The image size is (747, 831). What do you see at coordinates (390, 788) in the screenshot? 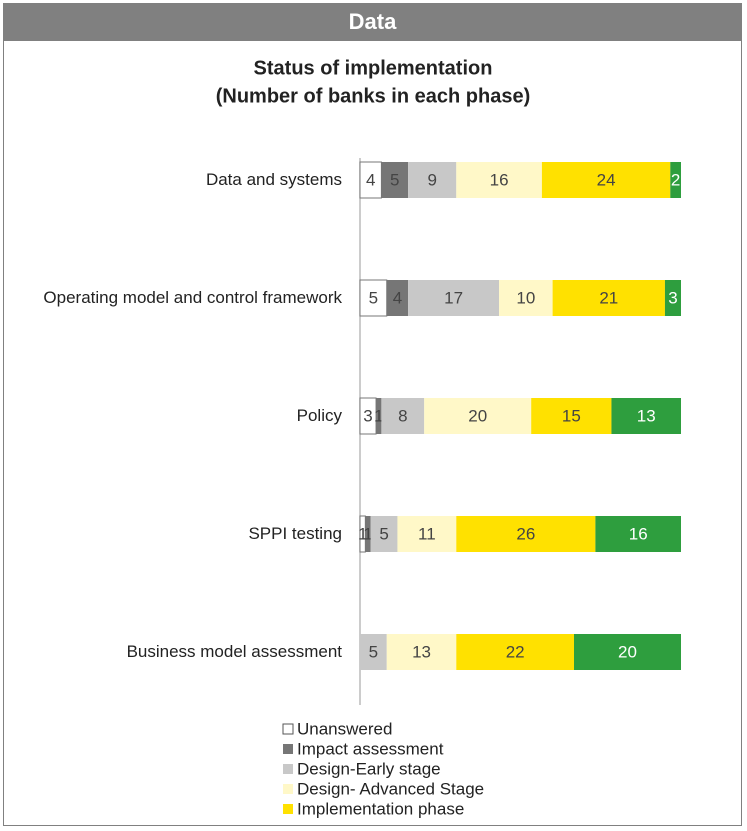
I see `legend-label: Design- Advanced Stage` at bounding box center [390, 788].